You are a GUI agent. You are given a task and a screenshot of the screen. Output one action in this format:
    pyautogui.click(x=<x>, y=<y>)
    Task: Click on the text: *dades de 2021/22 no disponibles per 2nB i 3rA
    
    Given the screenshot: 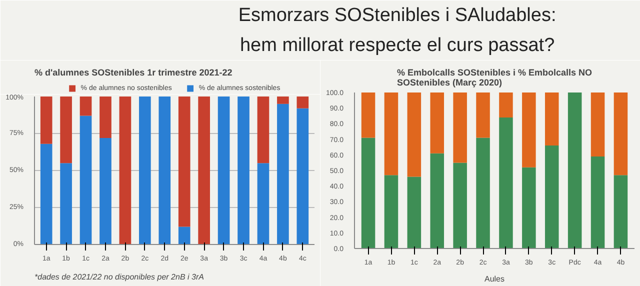 What is the action you would take?
    pyautogui.click(x=119, y=277)
    